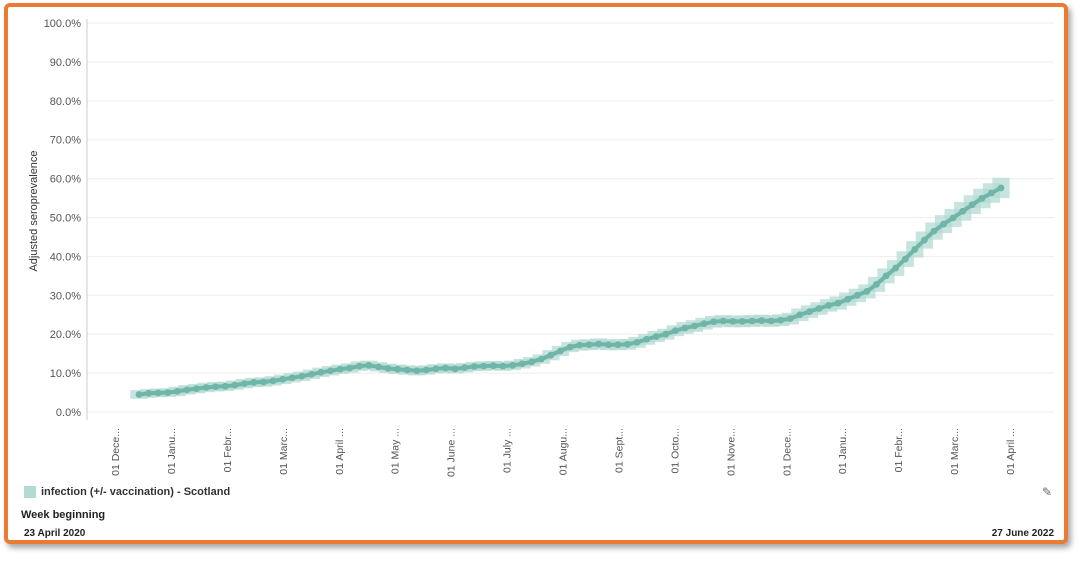 The height and width of the screenshot is (564, 1080). What do you see at coordinates (65, 257) in the screenshot?
I see `y-tick-label: 40.0%` at bounding box center [65, 257].